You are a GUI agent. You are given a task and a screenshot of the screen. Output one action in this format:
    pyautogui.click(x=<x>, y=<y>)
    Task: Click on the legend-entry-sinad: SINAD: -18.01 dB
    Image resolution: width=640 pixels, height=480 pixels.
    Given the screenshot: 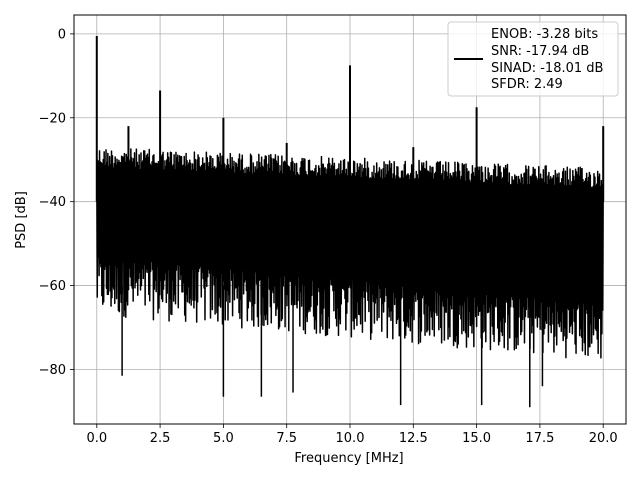 What is the action you would take?
    pyautogui.click(x=547, y=68)
    